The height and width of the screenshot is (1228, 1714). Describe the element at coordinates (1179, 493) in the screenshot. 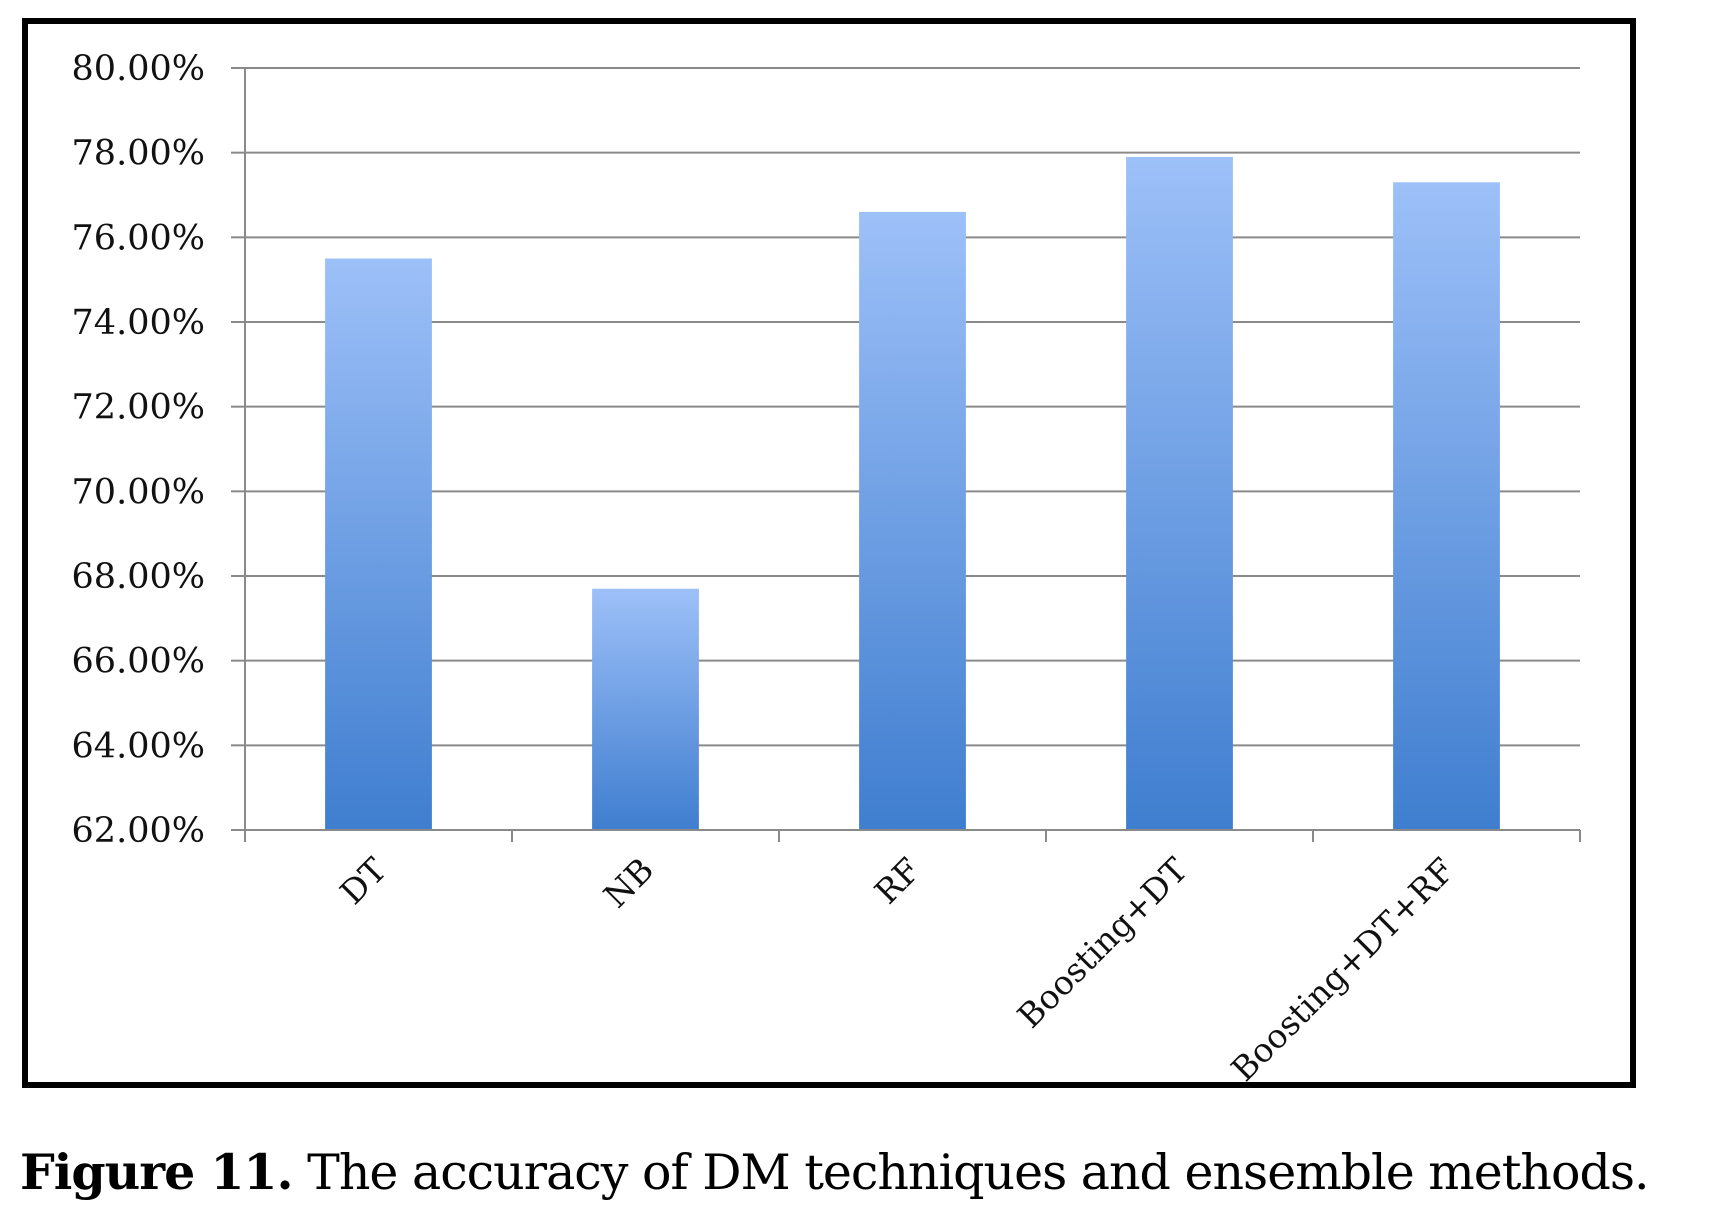

I see `bar-boosting-dt` at that location.